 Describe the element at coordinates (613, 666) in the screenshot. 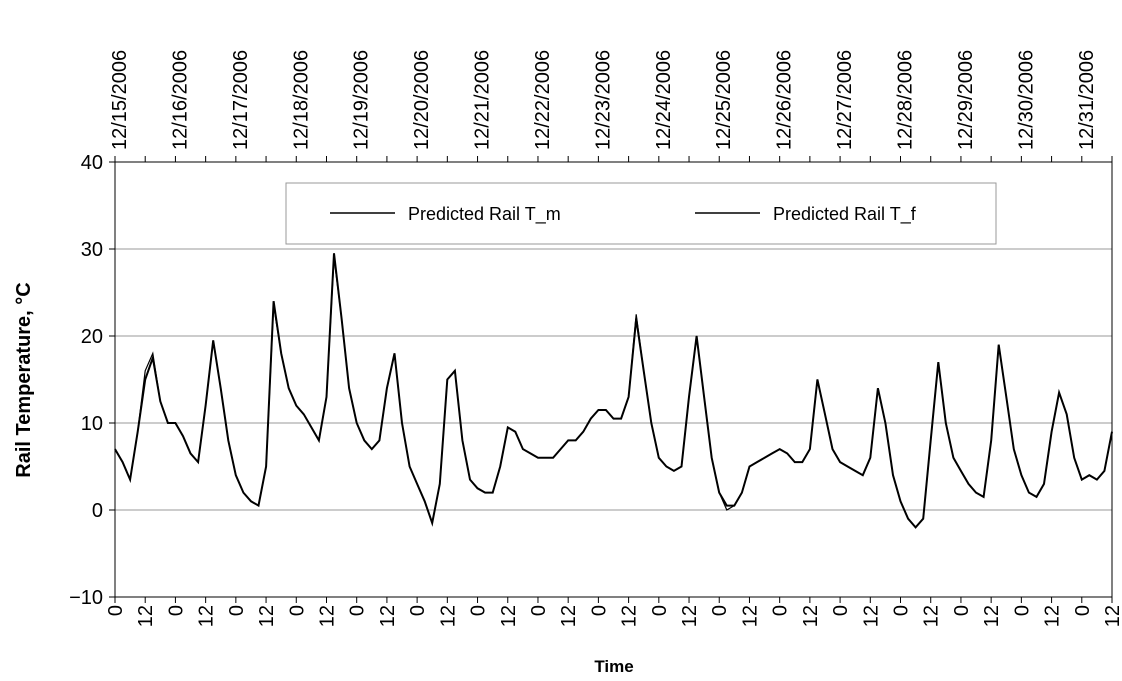

I see `x-axis-label: Time` at that location.